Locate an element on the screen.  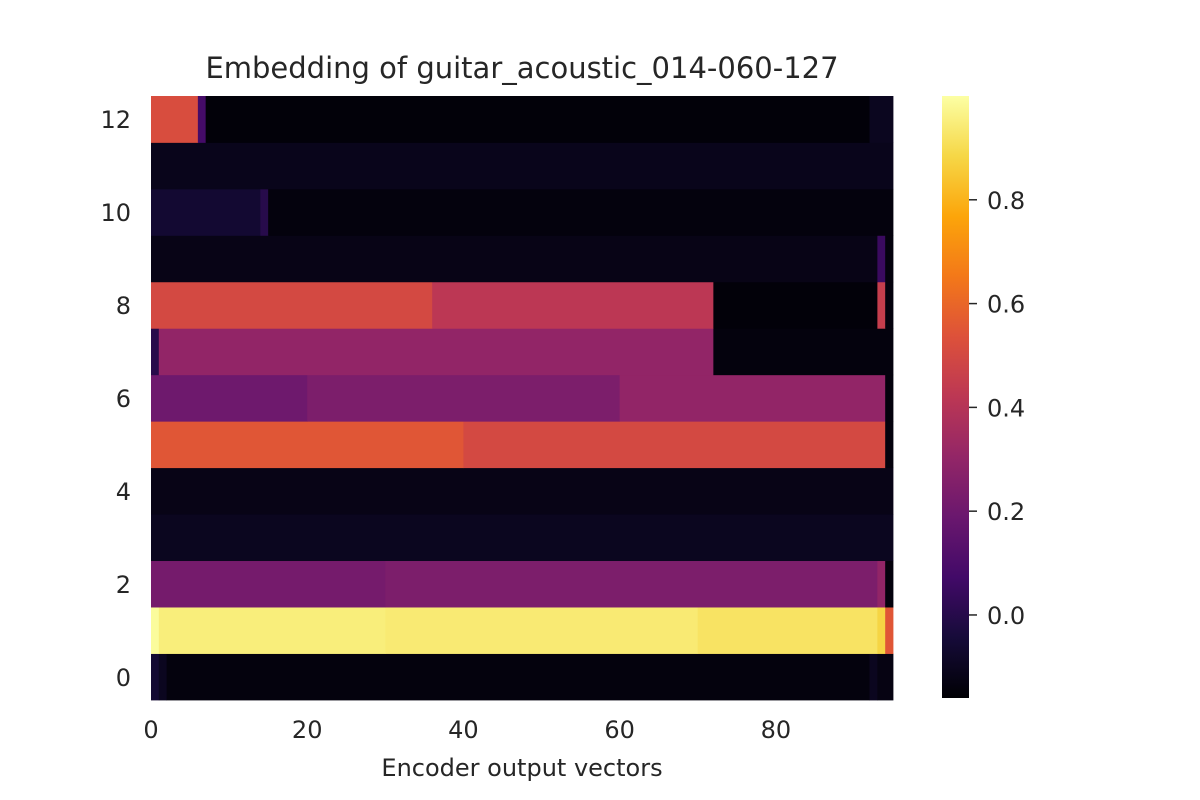
colorbar-tick-label: 0.8 is located at coordinates (1006, 201).